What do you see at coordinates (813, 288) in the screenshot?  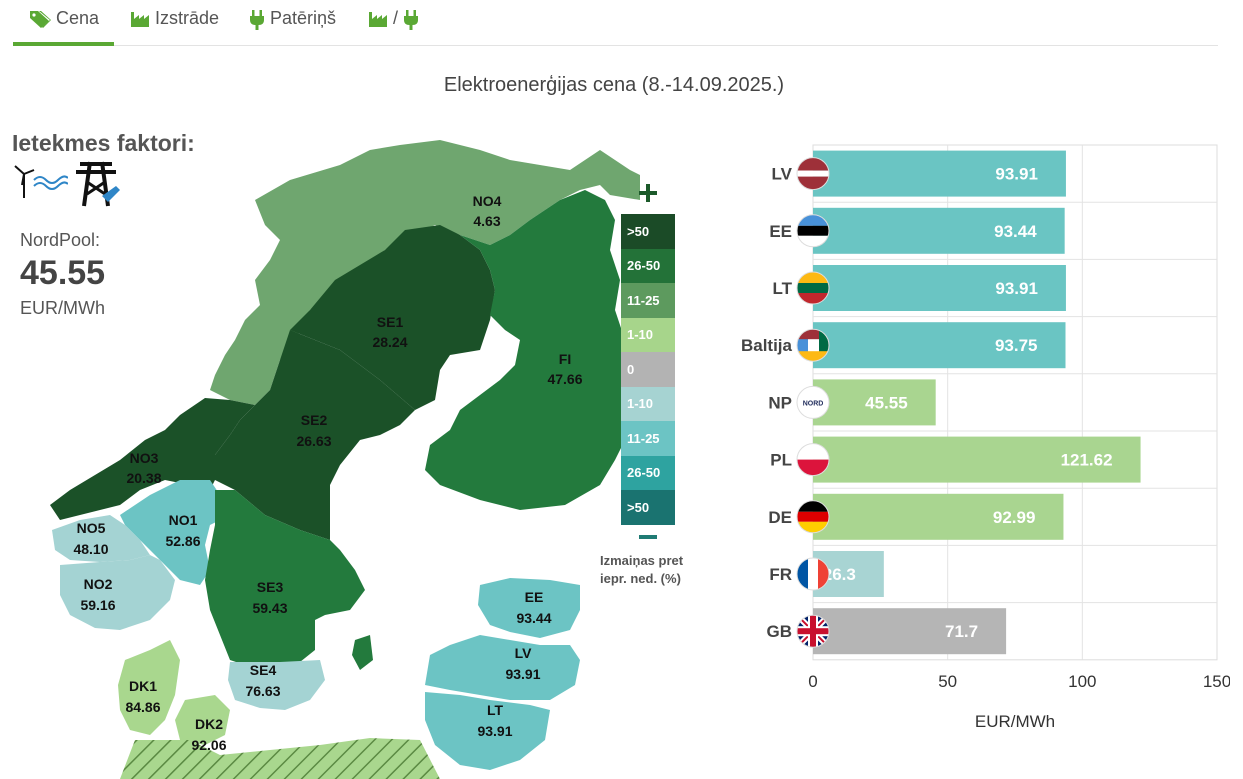 I see `lithuania-flag-icon` at bounding box center [813, 288].